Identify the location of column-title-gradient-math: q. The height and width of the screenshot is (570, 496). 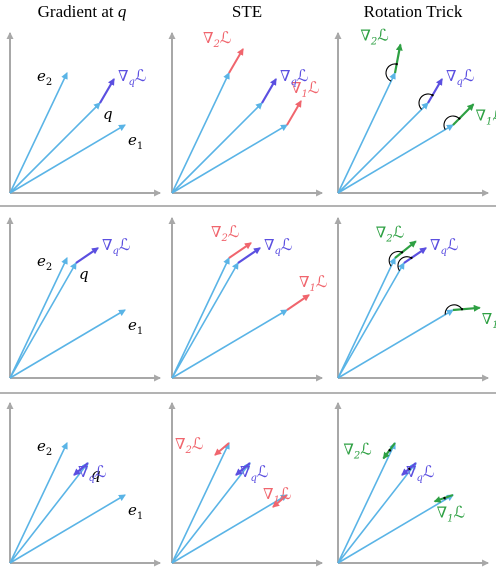
(122, 11).